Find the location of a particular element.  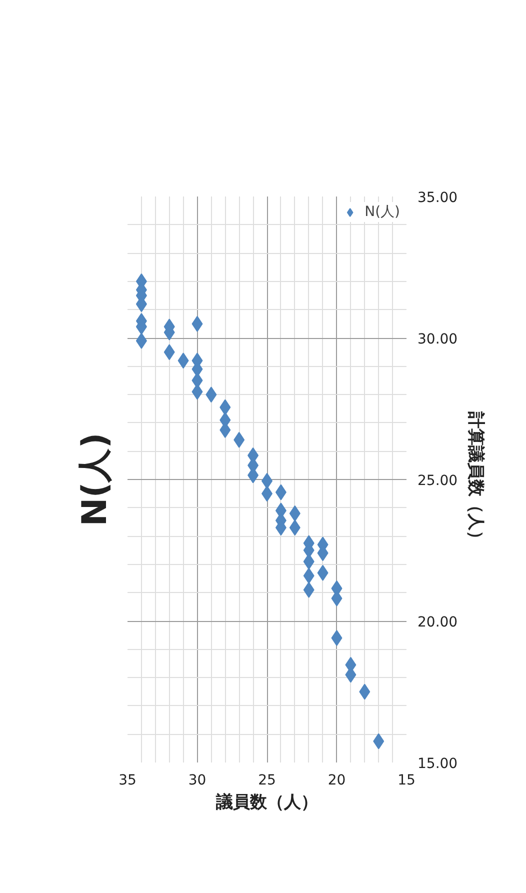

y-tick-label: 20.00 is located at coordinates (438, 622).